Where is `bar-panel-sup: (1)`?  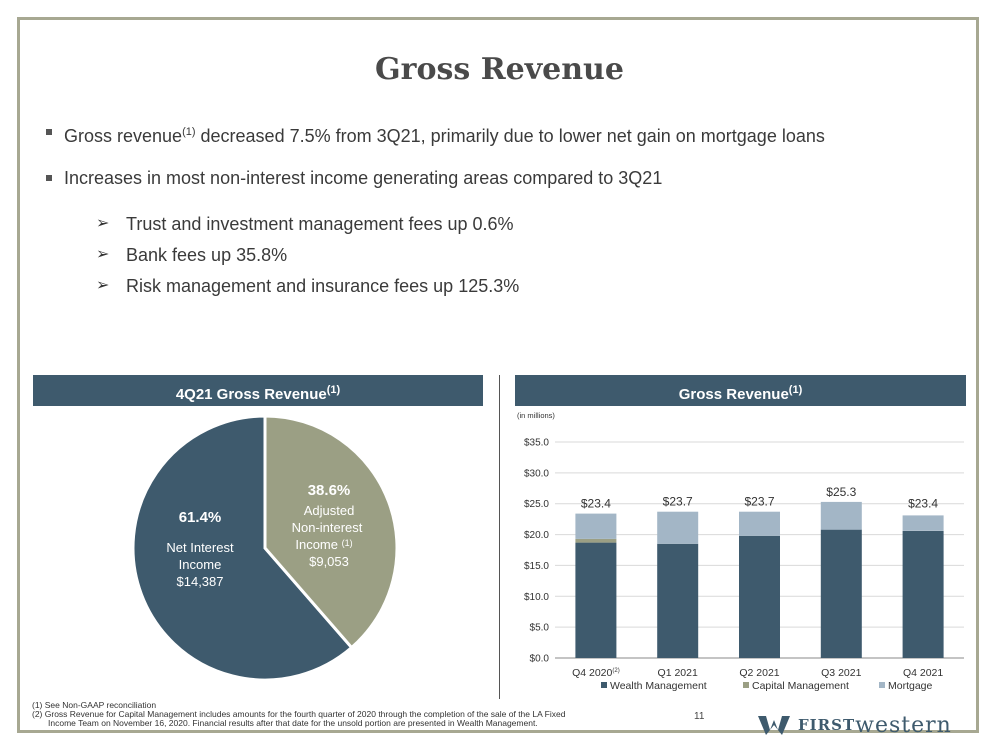 bar-panel-sup: (1) is located at coordinates (795, 390).